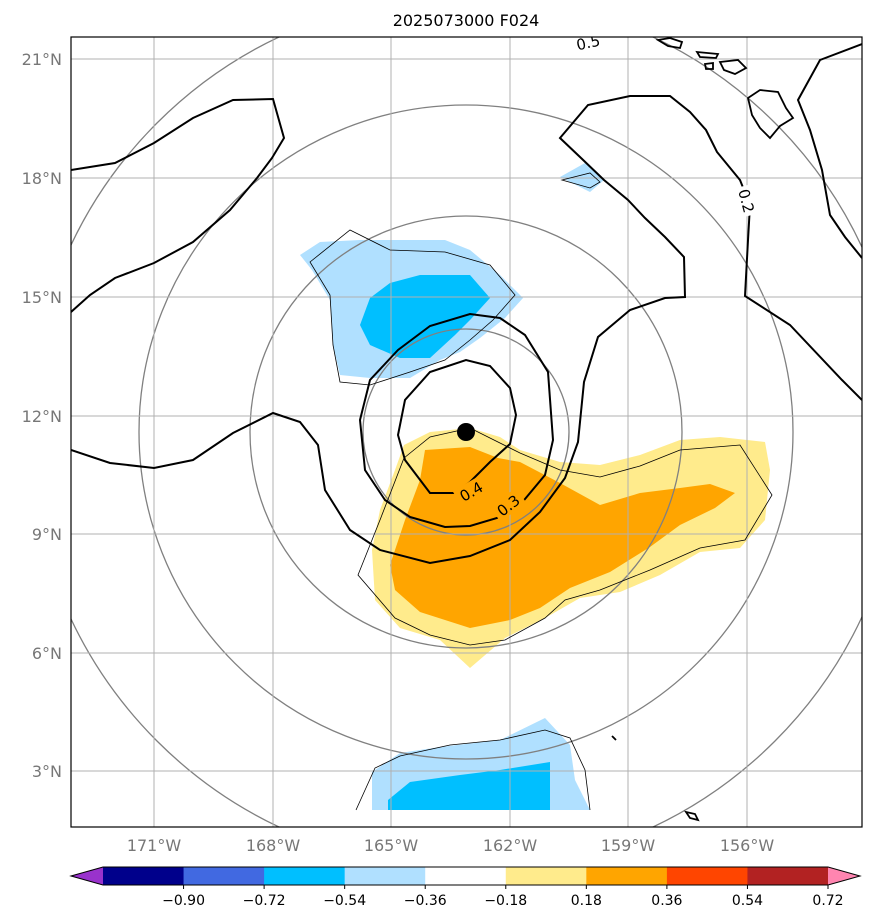 The width and height of the screenshot is (873, 924). I want to click on lat-label-18n: 18°N, so click(42, 178).